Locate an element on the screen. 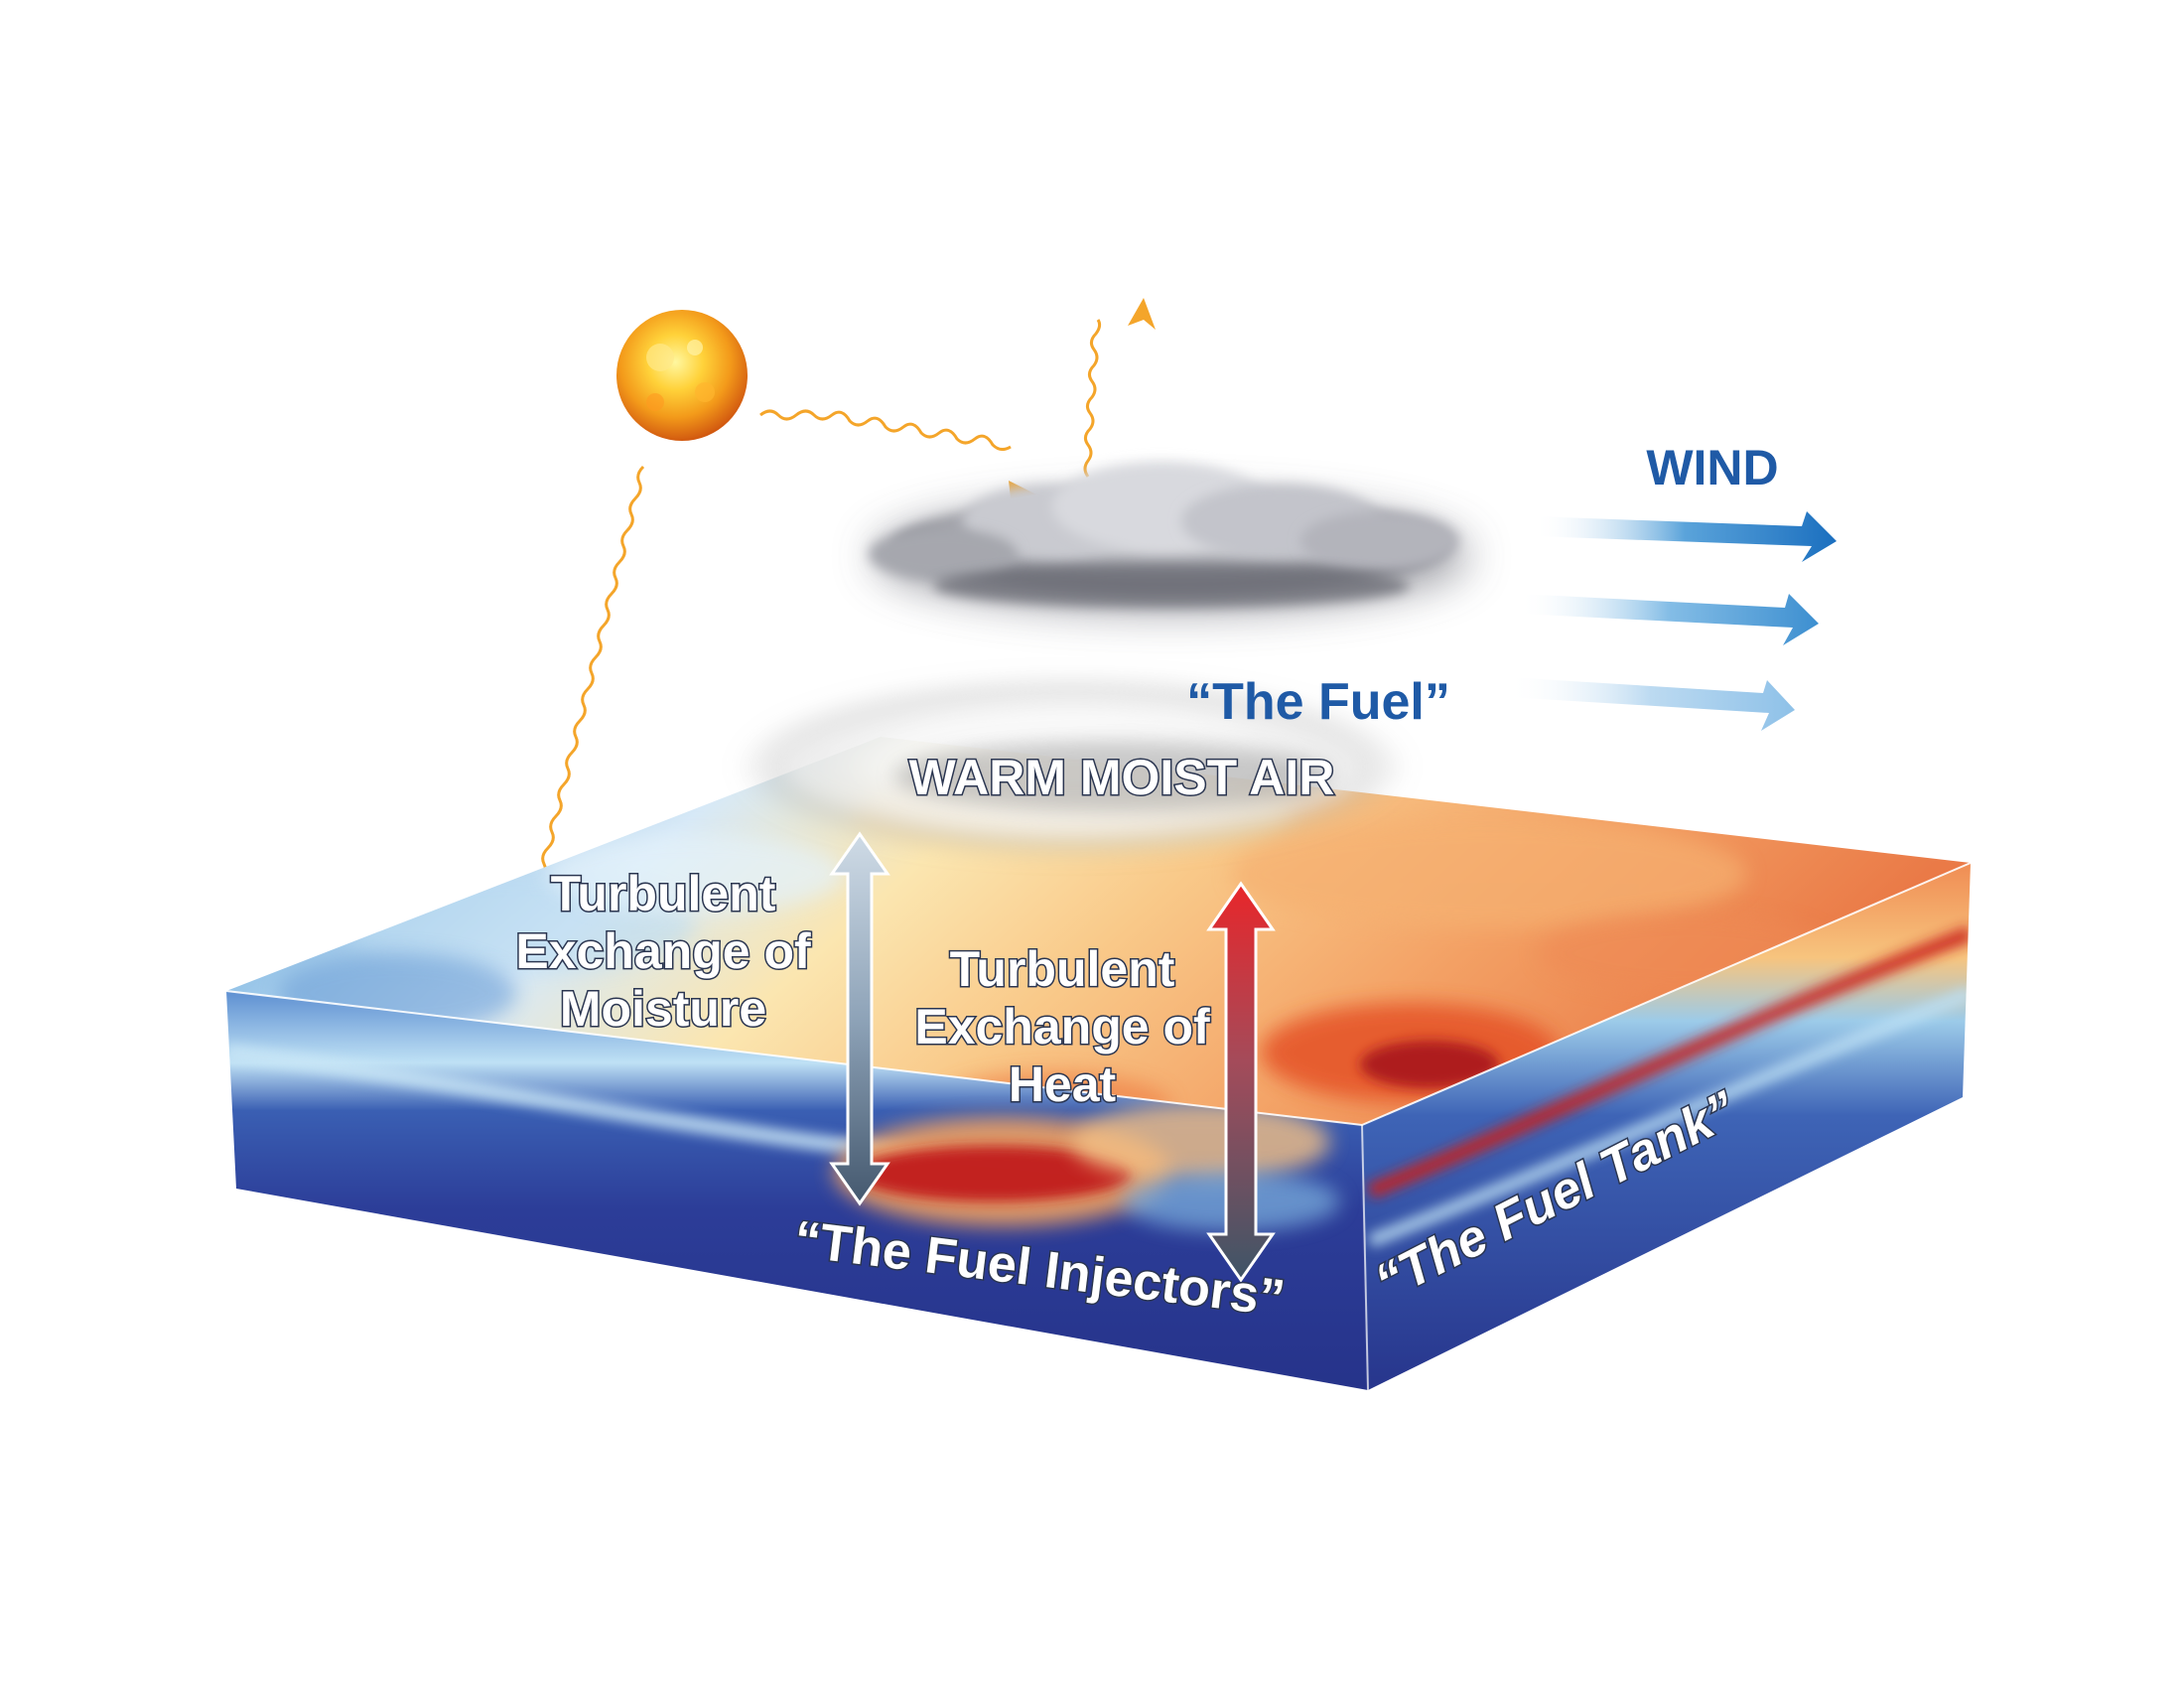 This screenshot has height=1688, width=2184. wind-arrow-icon is located at coordinates (1672, 621).